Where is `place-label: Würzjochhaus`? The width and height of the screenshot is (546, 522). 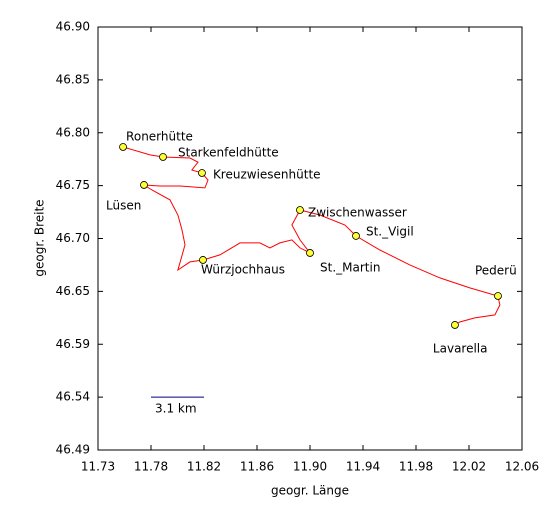 place-label: Würzjochhaus is located at coordinates (243, 269).